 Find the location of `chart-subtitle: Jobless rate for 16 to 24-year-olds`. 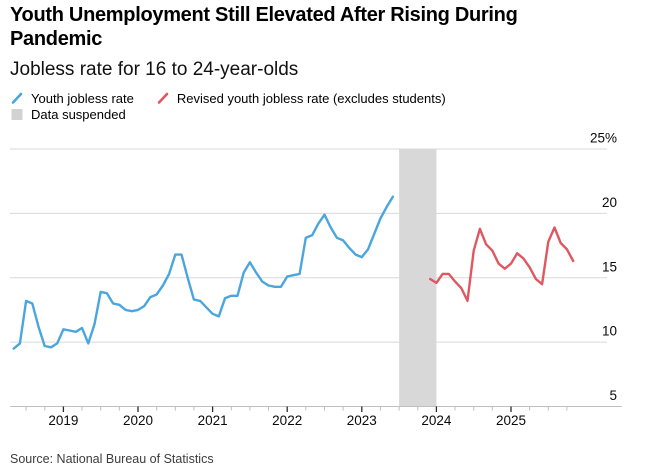

chart-subtitle: Jobless rate for 16 to 24-year-olds is located at coordinates (154, 69).